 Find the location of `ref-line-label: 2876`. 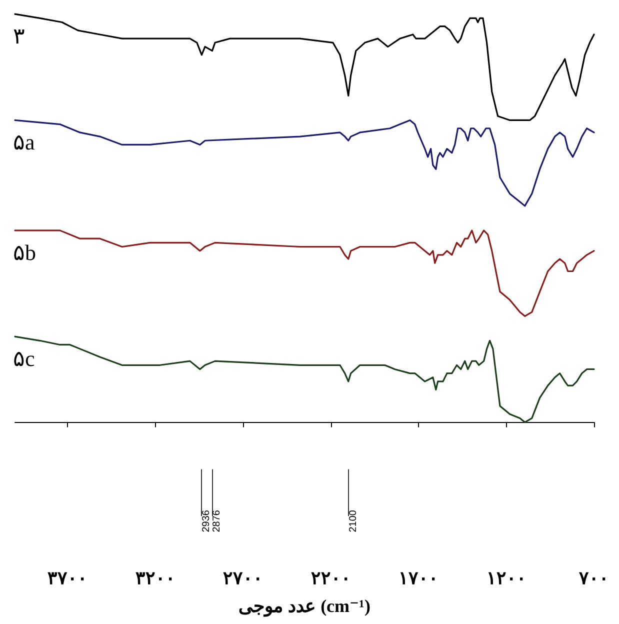

ref-line-label: 2876 is located at coordinates (217, 521).